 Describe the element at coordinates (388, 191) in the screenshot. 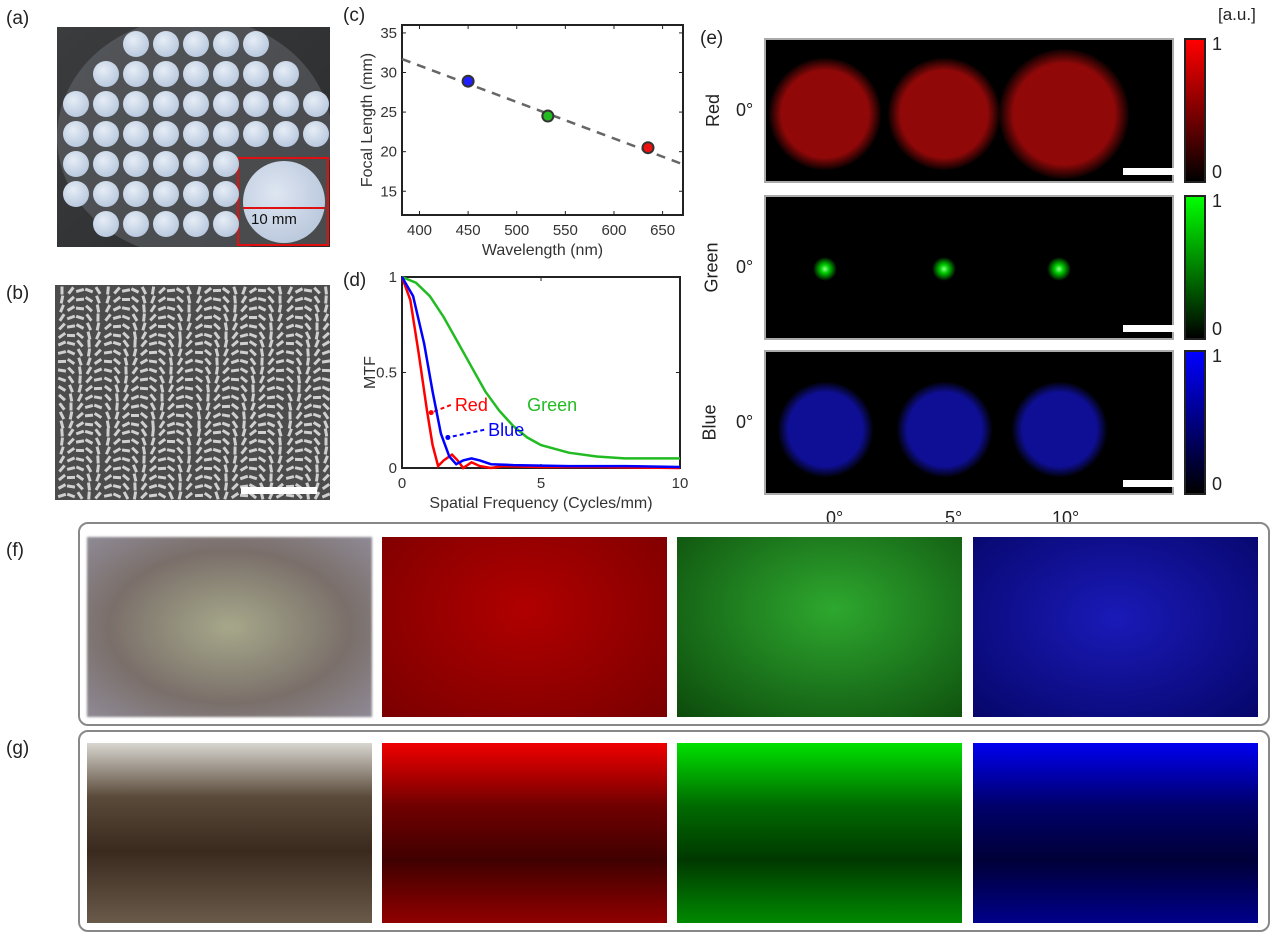

I see `y-tick-label: 15` at that location.